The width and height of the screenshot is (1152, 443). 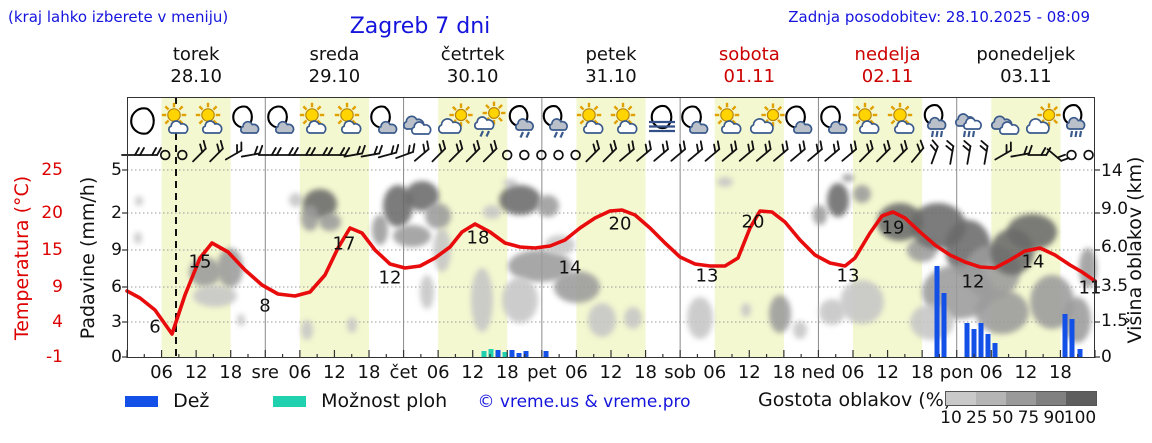 What do you see at coordinates (1002, 418) in the screenshot?
I see `cover-scale-label: 50` at bounding box center [1002, 418].